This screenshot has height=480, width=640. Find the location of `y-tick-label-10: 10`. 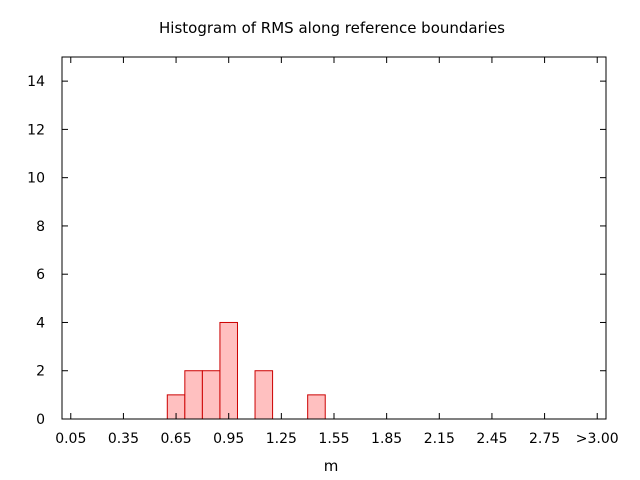

y-tick-label-10: 10 is located at coordinates (36, 179).